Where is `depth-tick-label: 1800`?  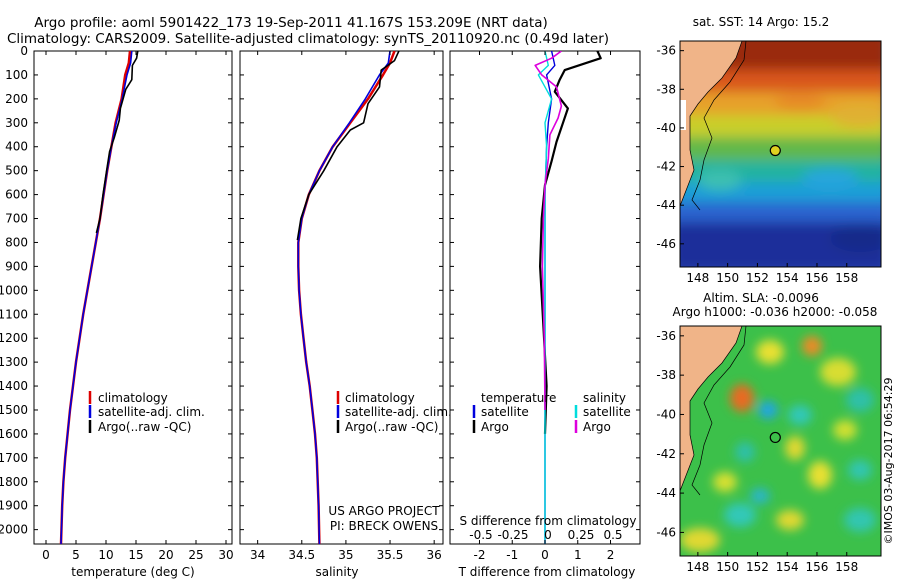 depth-tick-label: 1800 is located at coordinates (14, 482).